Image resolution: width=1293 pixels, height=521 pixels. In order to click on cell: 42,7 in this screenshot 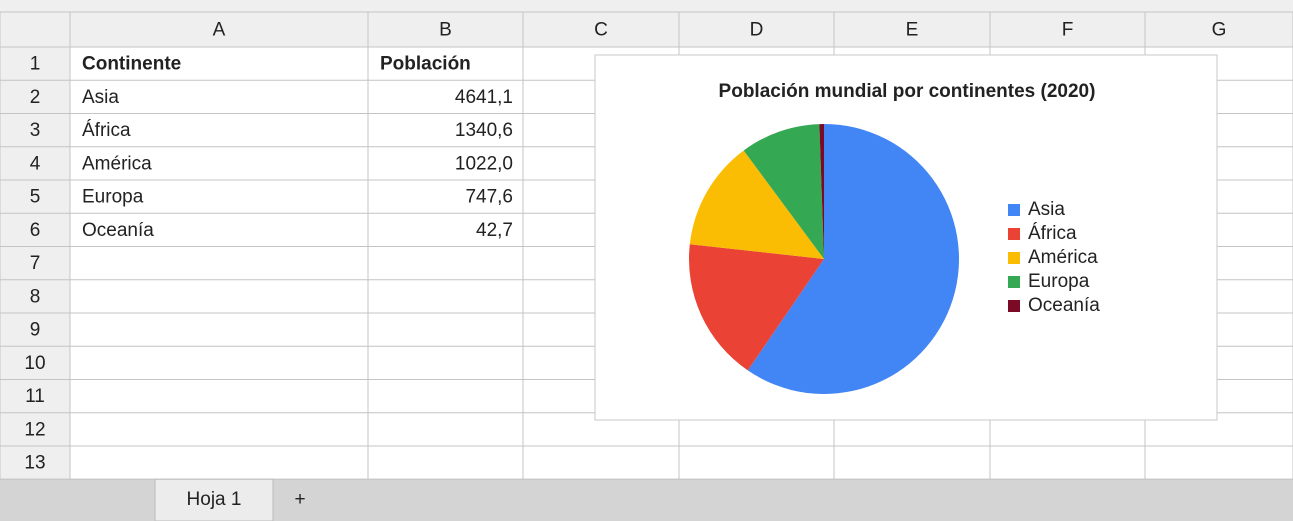, I will do `click(494, 230)`.